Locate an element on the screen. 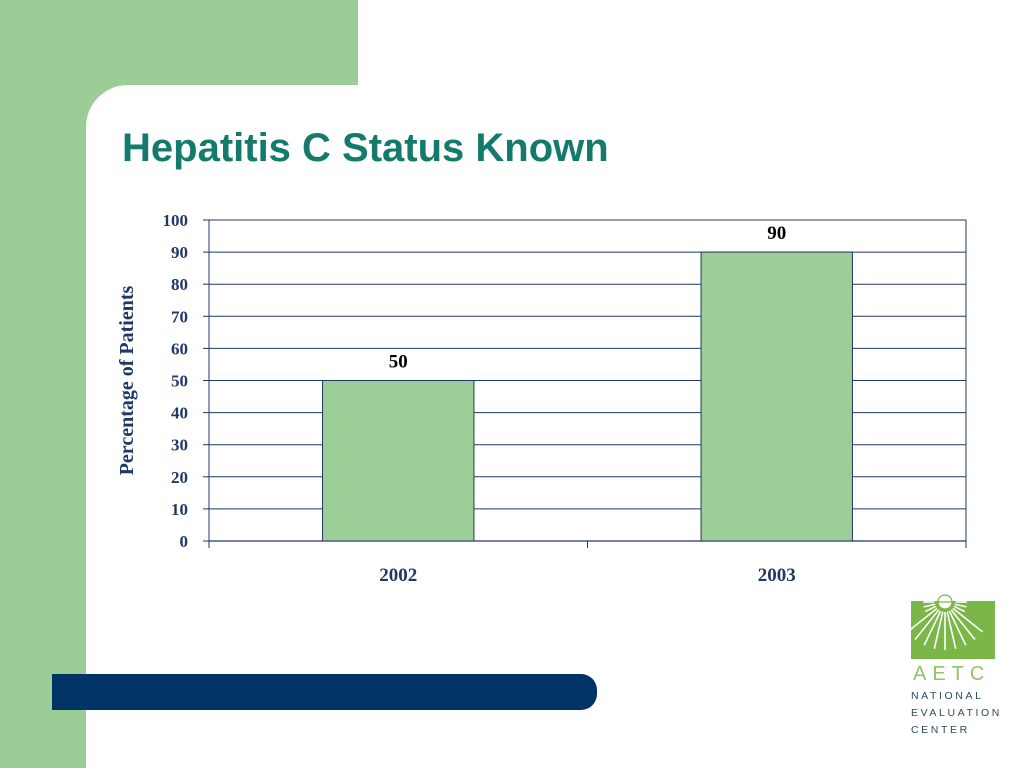  logo-line-national: NATIONAL is located at coordinates (947, 696).